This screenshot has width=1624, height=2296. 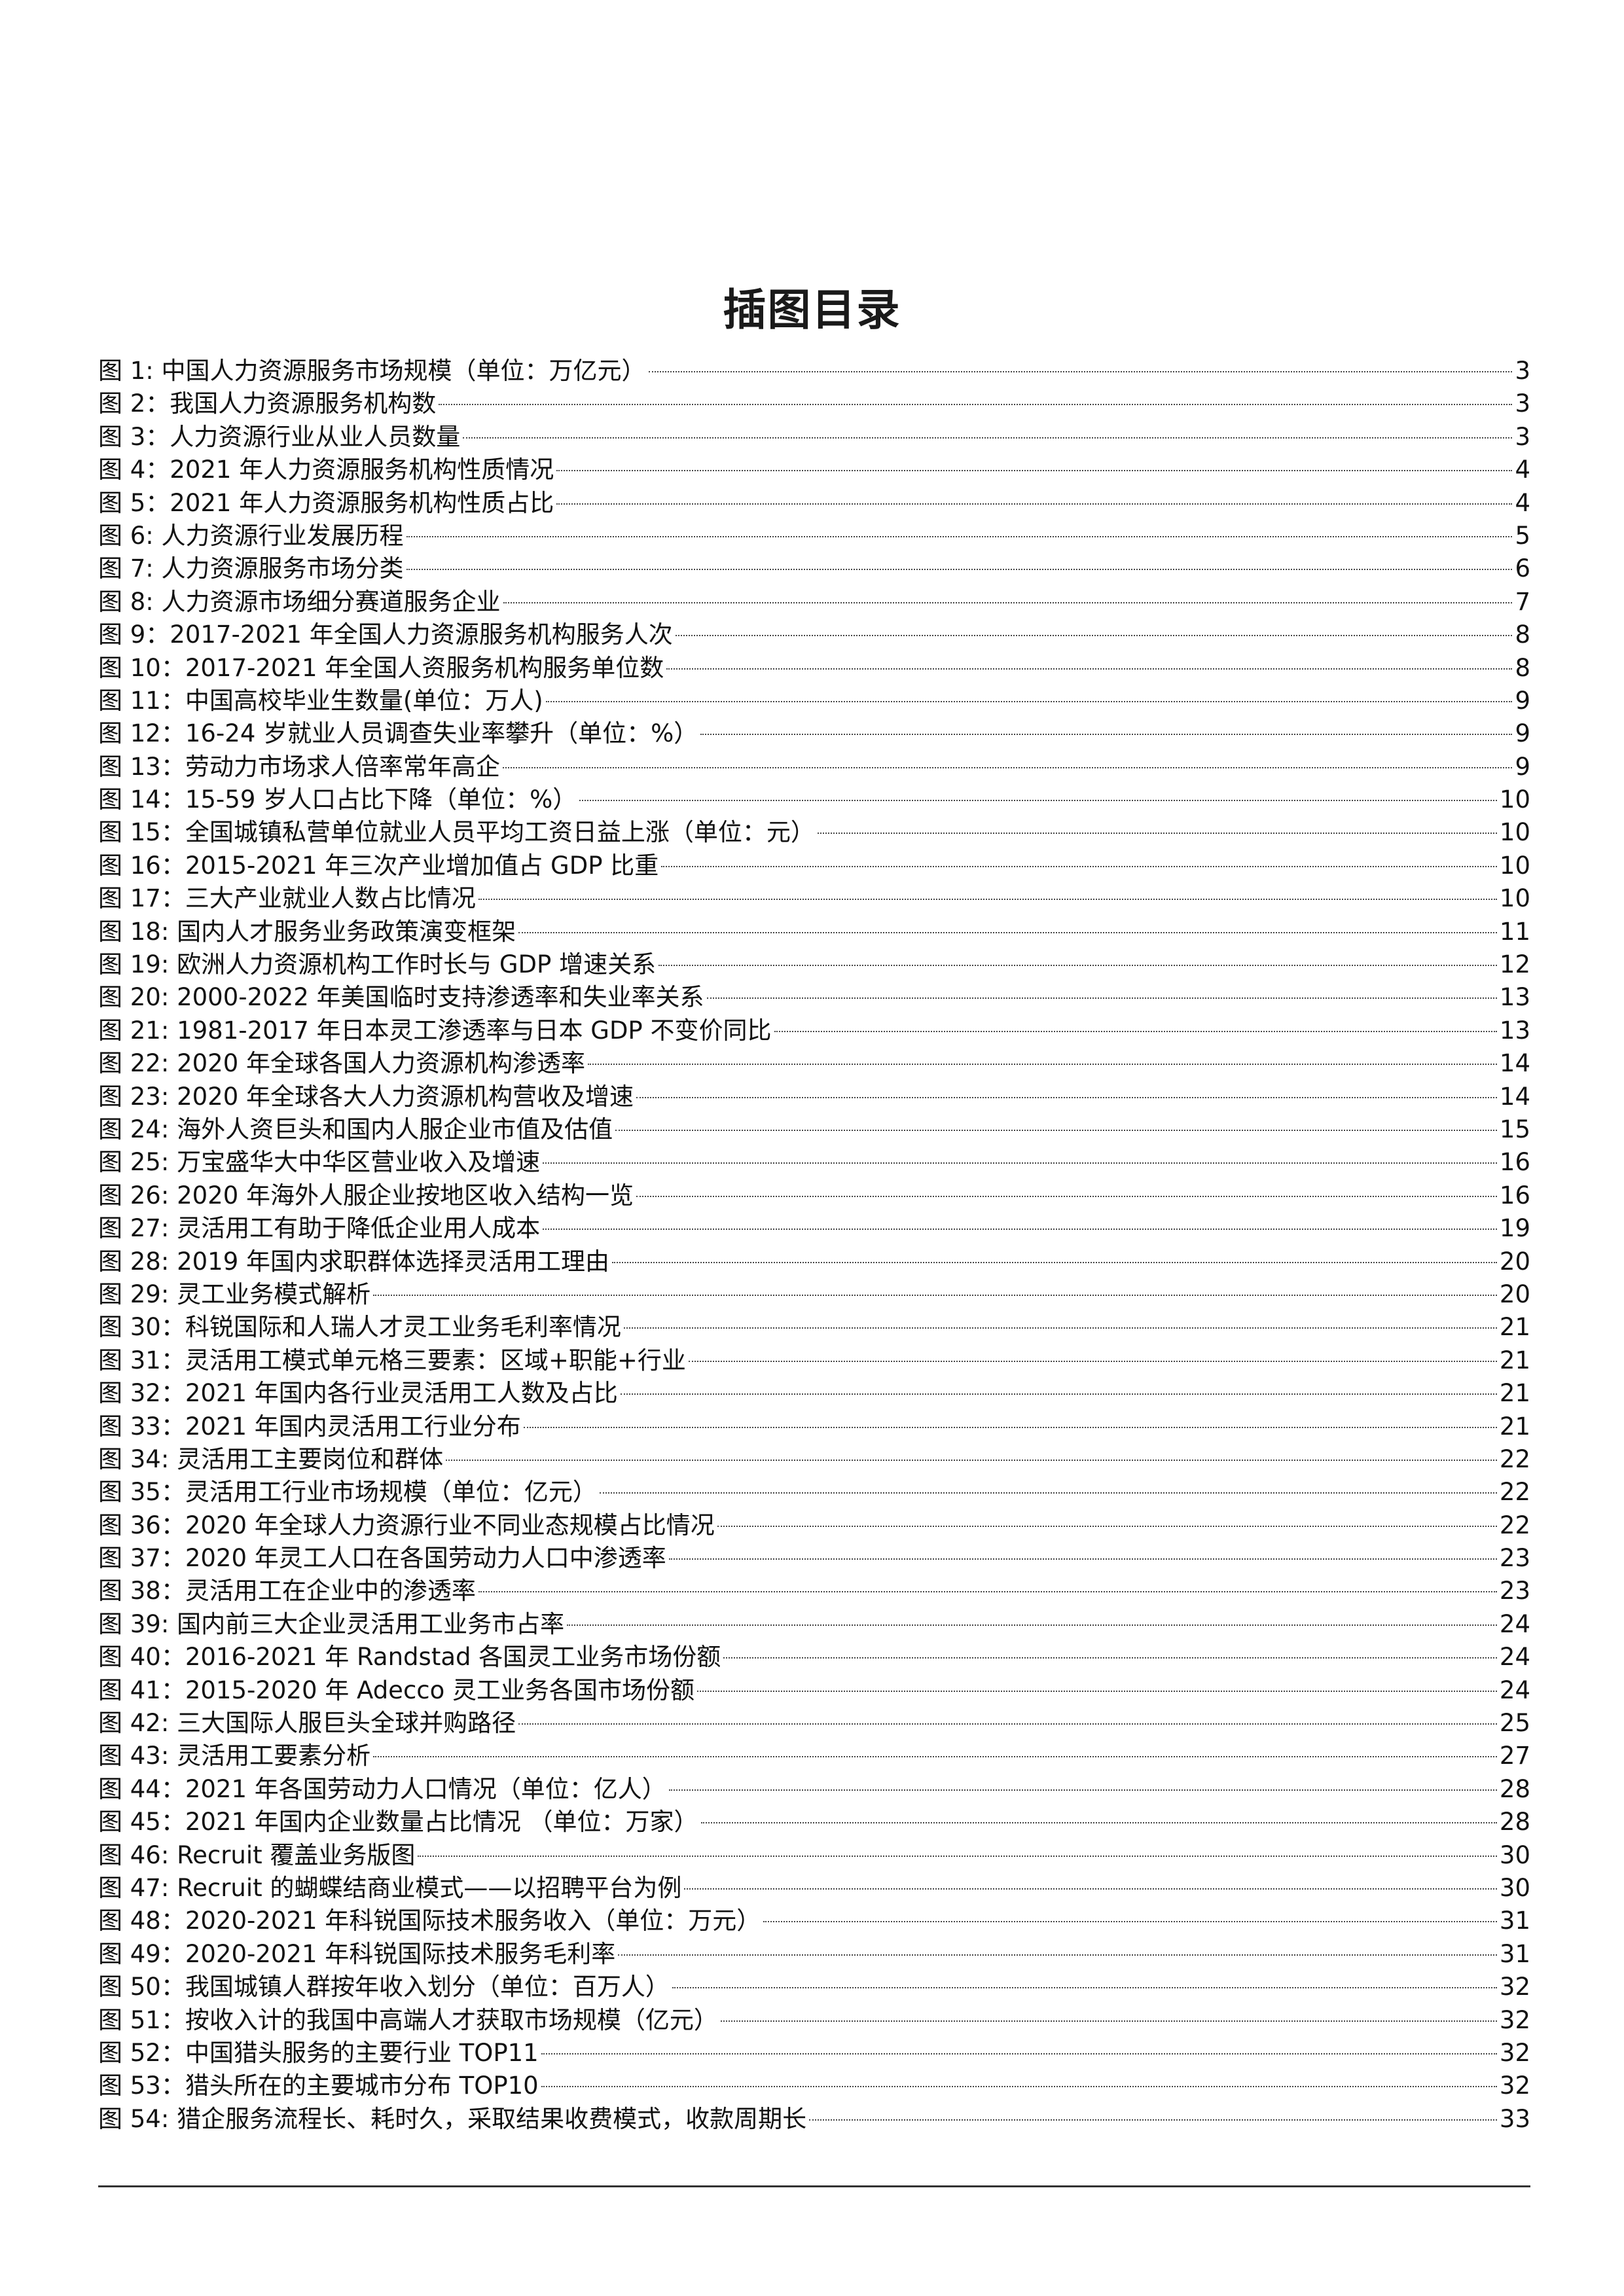 What do you see at coordinates (814, 470) in the screenshot?
I see `toc-entry: 图 4：2021 年人力资源服务机构性质情况 4` at bounding box center [814, 470].